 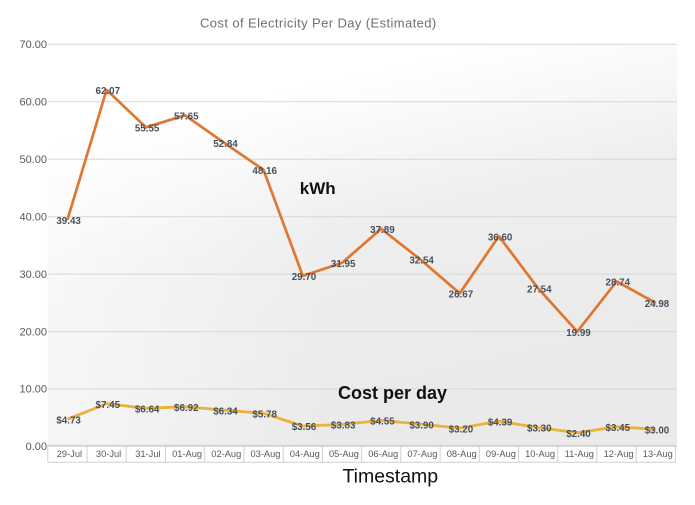 What do you see at coordinates (36, 447) in the screenshot?
I see `svg-text: 0.00` at bounding box center [36, 447].